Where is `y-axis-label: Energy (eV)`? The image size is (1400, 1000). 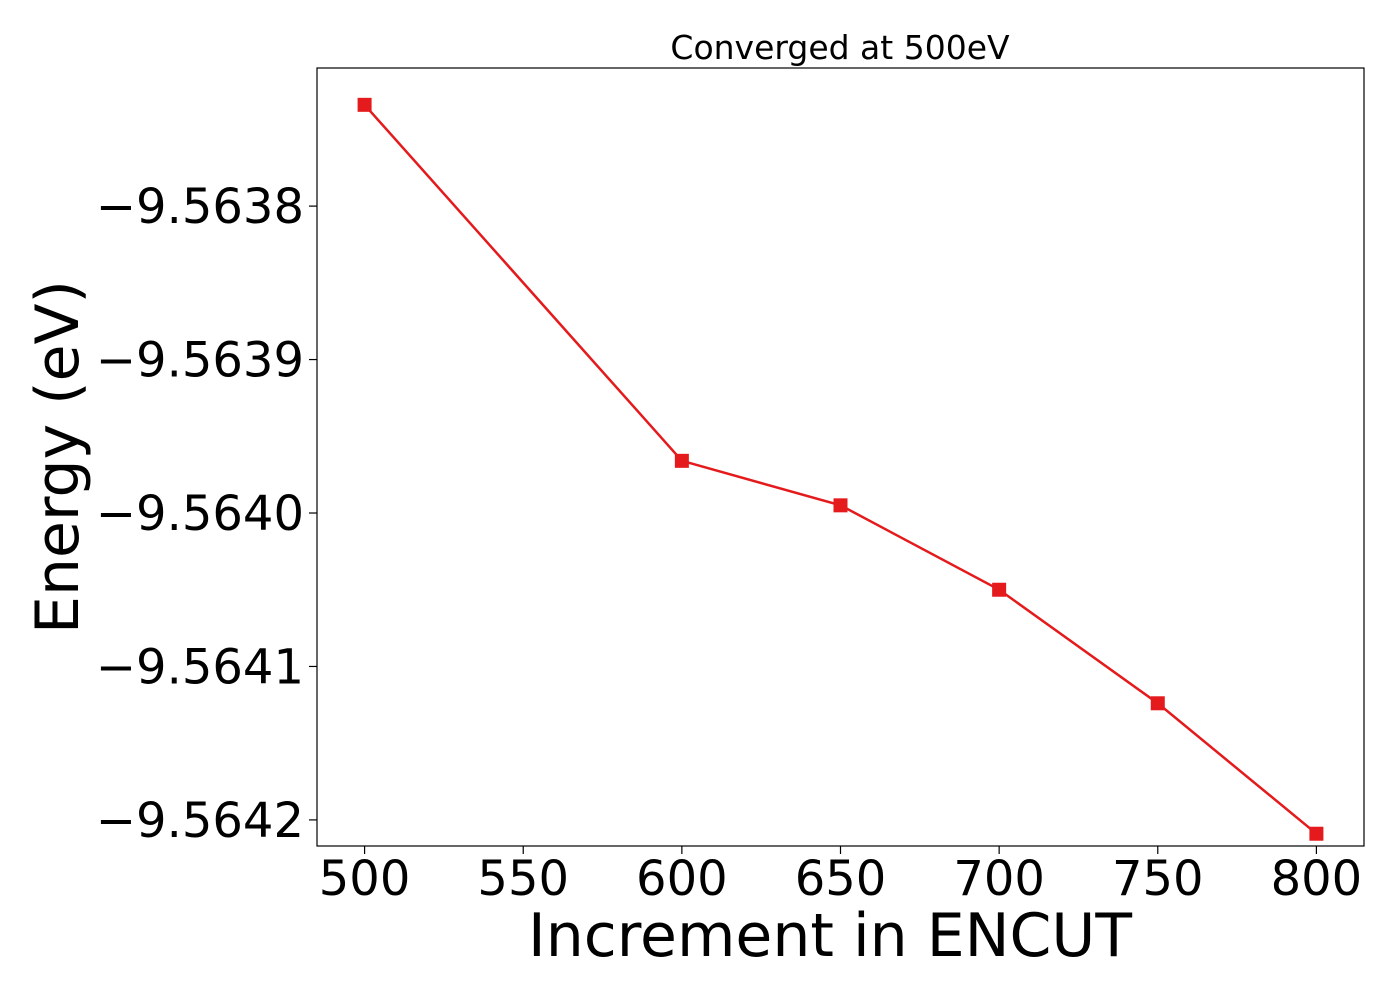 y-axis-label: Energy (eV) is located at coordinates (58, 457).